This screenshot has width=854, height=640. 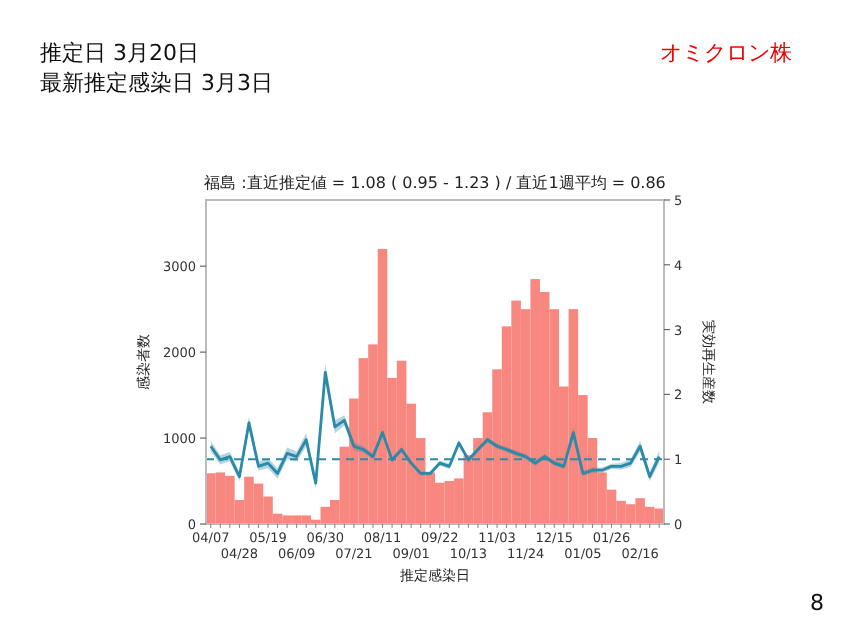 What do you see at coordinates (156, 83) in the screenshot?
I see `text: 最新推定感染日 3月3日` at bounding box center [156, 83].